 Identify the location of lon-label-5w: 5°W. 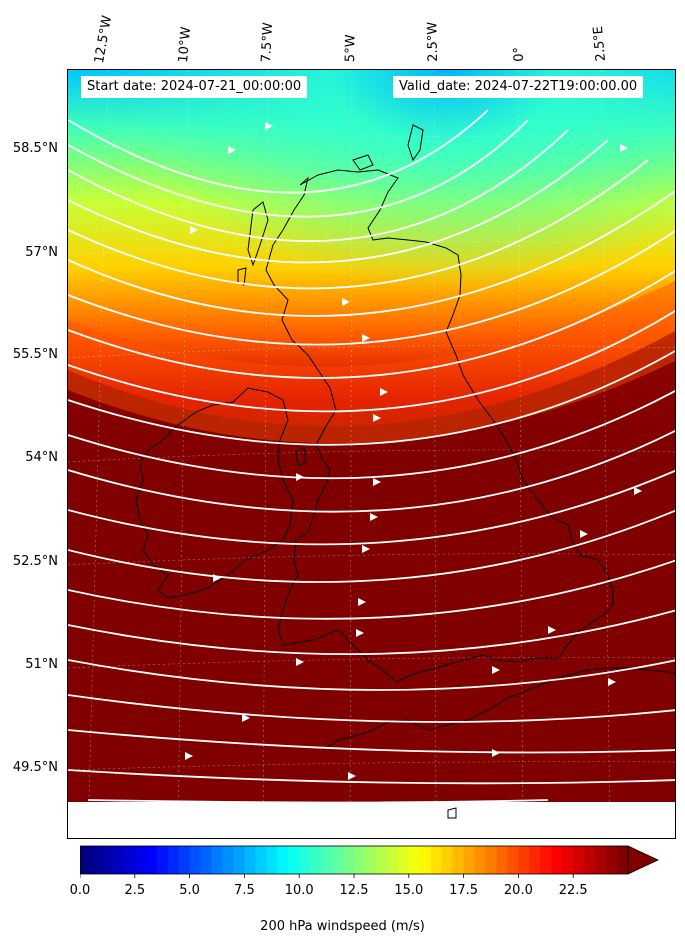
(351, 48).